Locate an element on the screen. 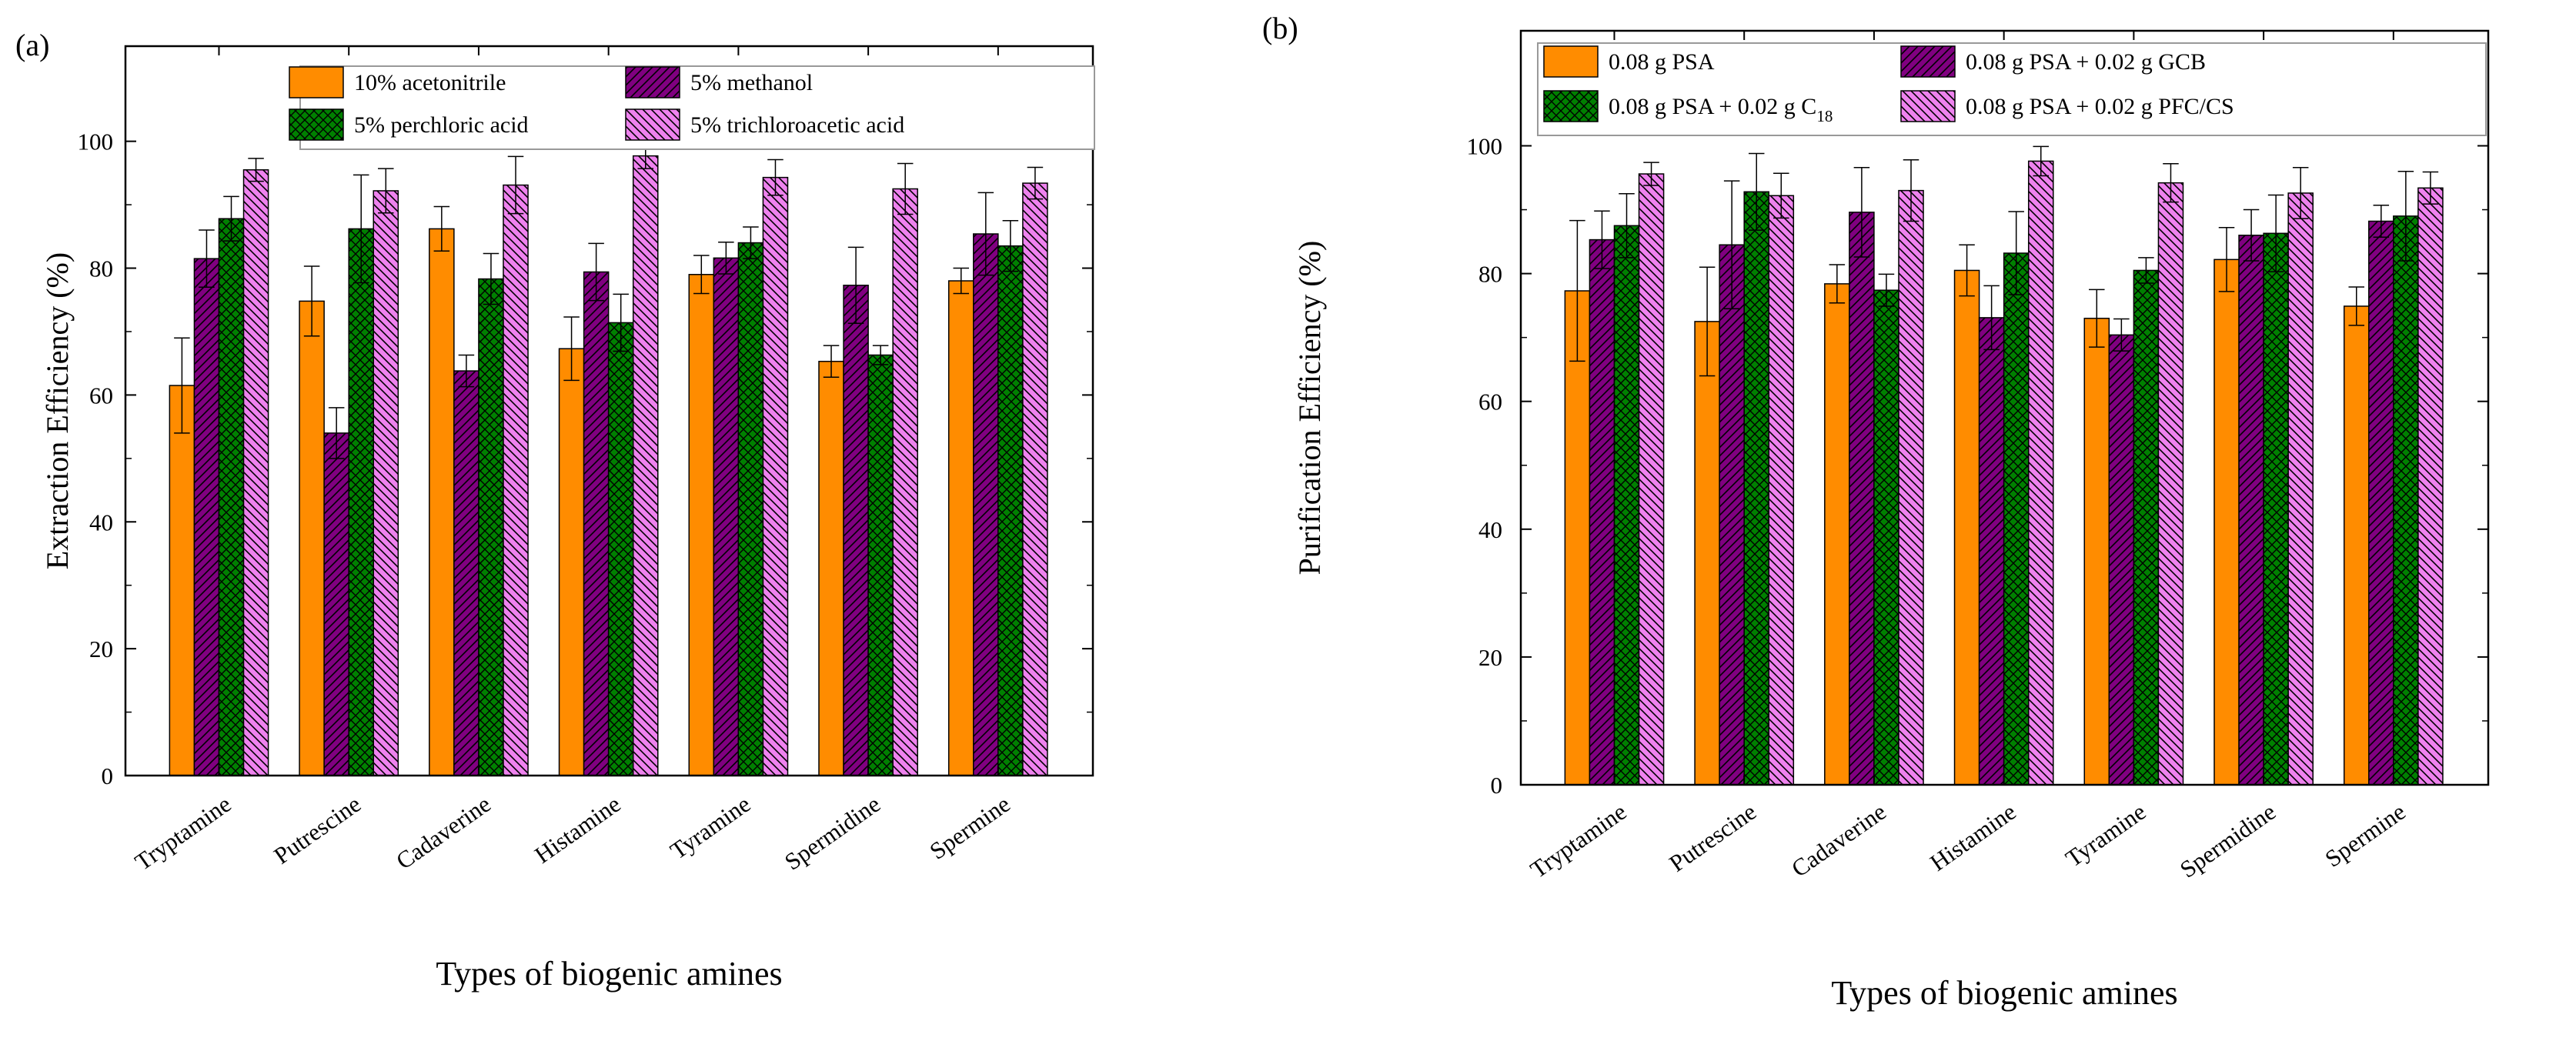 The image size is (2576, 1051). legend-label: 10% acetonitrile is located at coordinates (430, 82).